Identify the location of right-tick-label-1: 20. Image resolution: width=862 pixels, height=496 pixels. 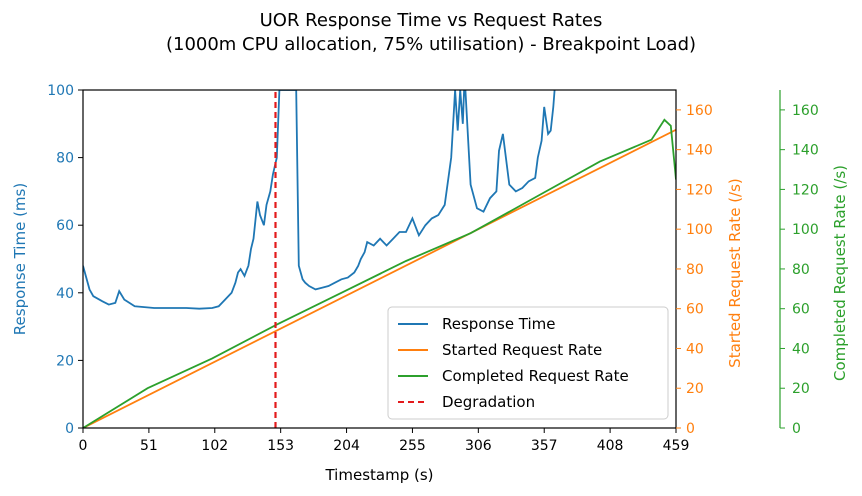
(695, 389).